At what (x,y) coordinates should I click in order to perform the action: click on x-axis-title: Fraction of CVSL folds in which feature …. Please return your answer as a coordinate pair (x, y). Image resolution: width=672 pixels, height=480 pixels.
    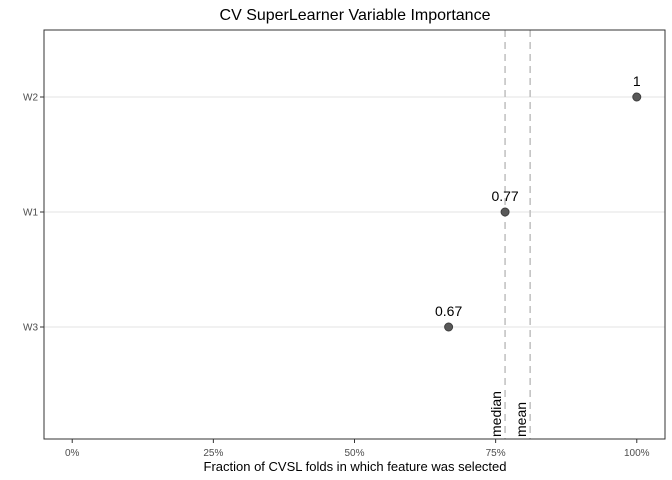
    Looking at the image, I should click on (355, 466).